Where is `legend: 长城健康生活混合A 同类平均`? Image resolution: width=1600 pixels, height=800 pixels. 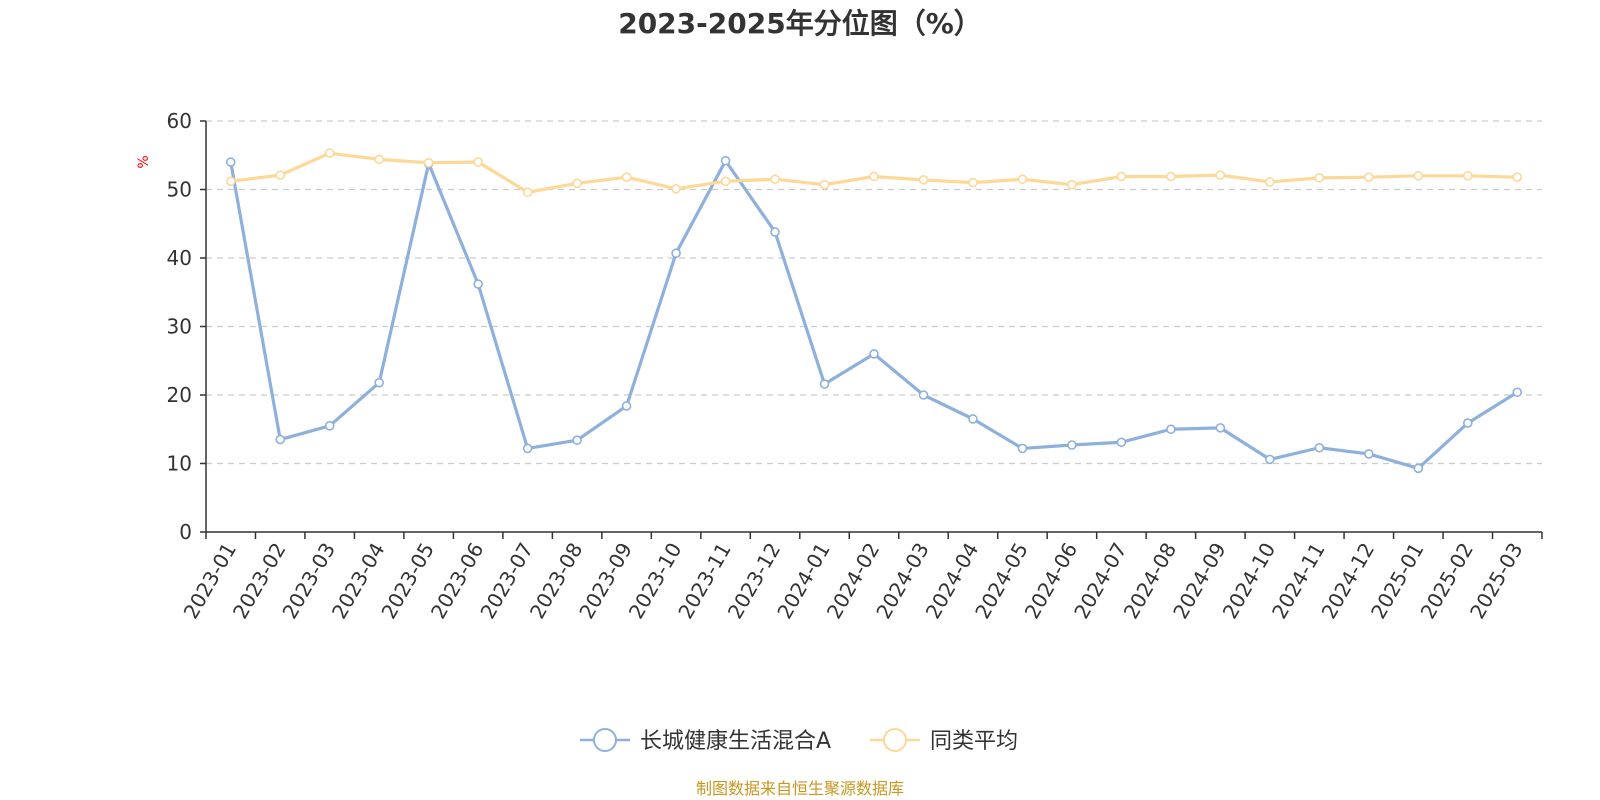 legend: 长城健康生活混合A 同类平均 is located at coordinates (799, 741).